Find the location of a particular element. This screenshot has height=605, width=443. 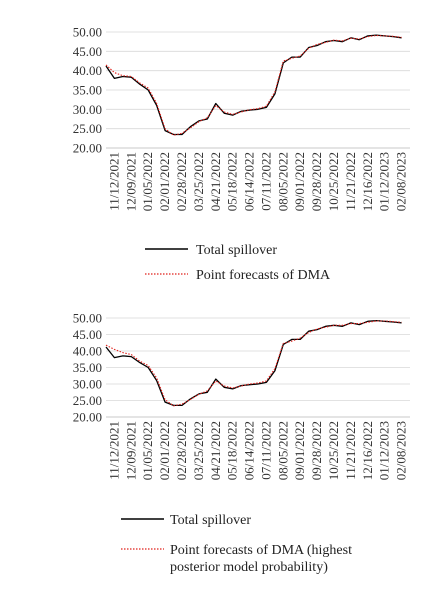

legend-label-dma-hpmp-line1: Point forecasts of DMA (highest is located at coordinates (261, 550).